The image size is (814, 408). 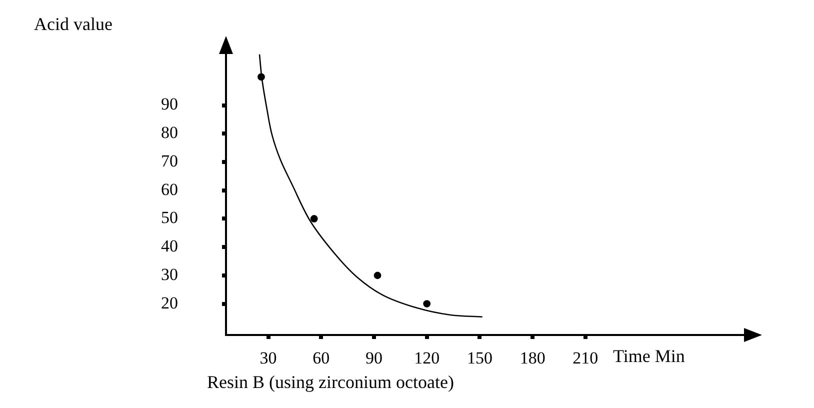 What do you see at coordinates (169, 246) in the screenshot?
I see `y-tick-label: 40` at bounding box center [169, 246].